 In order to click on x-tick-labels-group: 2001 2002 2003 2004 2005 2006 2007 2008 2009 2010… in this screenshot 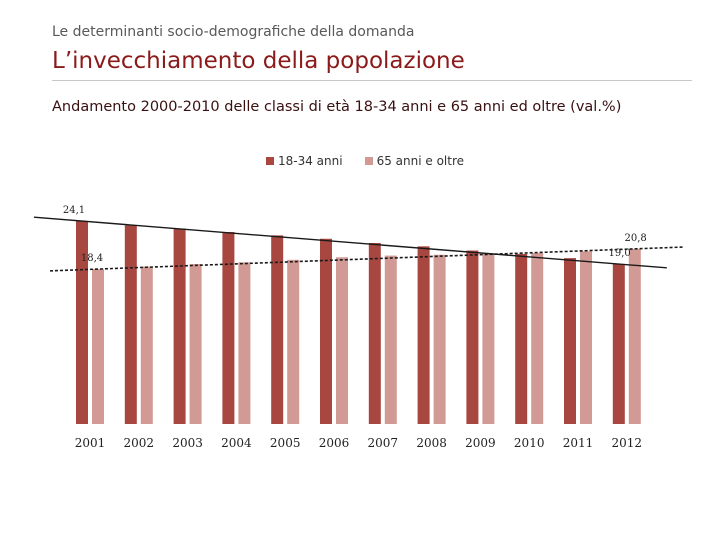, I will do `click(358, 443)`.